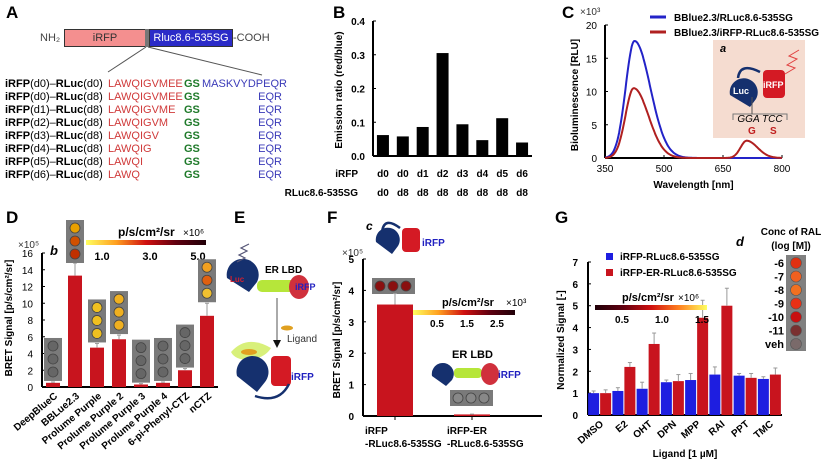 The height and width of the screenshot is (462, 825). What do you see at coordinates (383, 193) in the screenshot?
I see `rluc-category-label: d0` at bounding box center [383, 193].